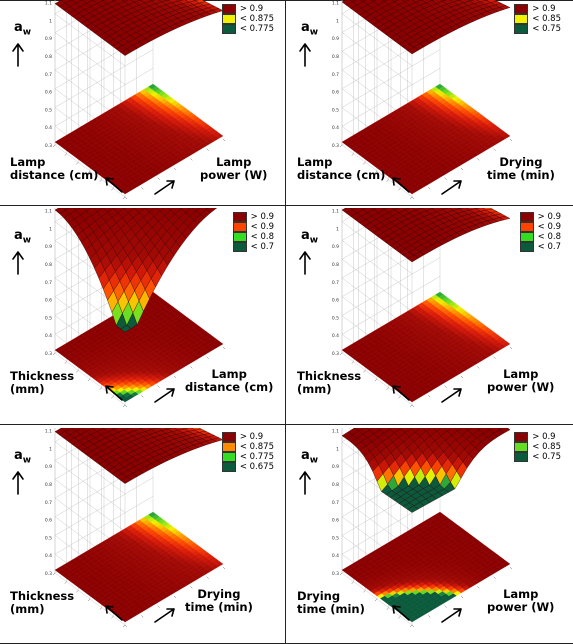 This screenshot has height=644, width=573. Describe the element at coordinates (549, 237) in the screenshot. I see `legend-label: < 0.8` at that location.